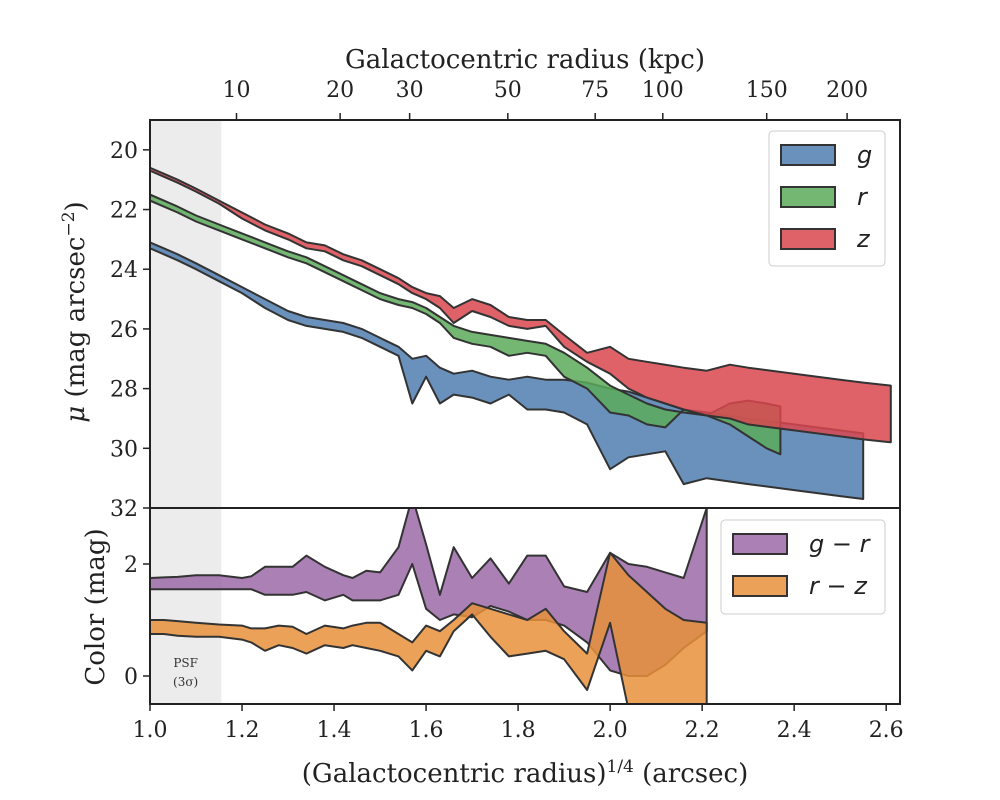 This screenshot has width=1000, height=800. Describe the element at coordinates (96, 606) in the screenshot. I see `bottom-y-axis-title: Color (mag)` at that location.